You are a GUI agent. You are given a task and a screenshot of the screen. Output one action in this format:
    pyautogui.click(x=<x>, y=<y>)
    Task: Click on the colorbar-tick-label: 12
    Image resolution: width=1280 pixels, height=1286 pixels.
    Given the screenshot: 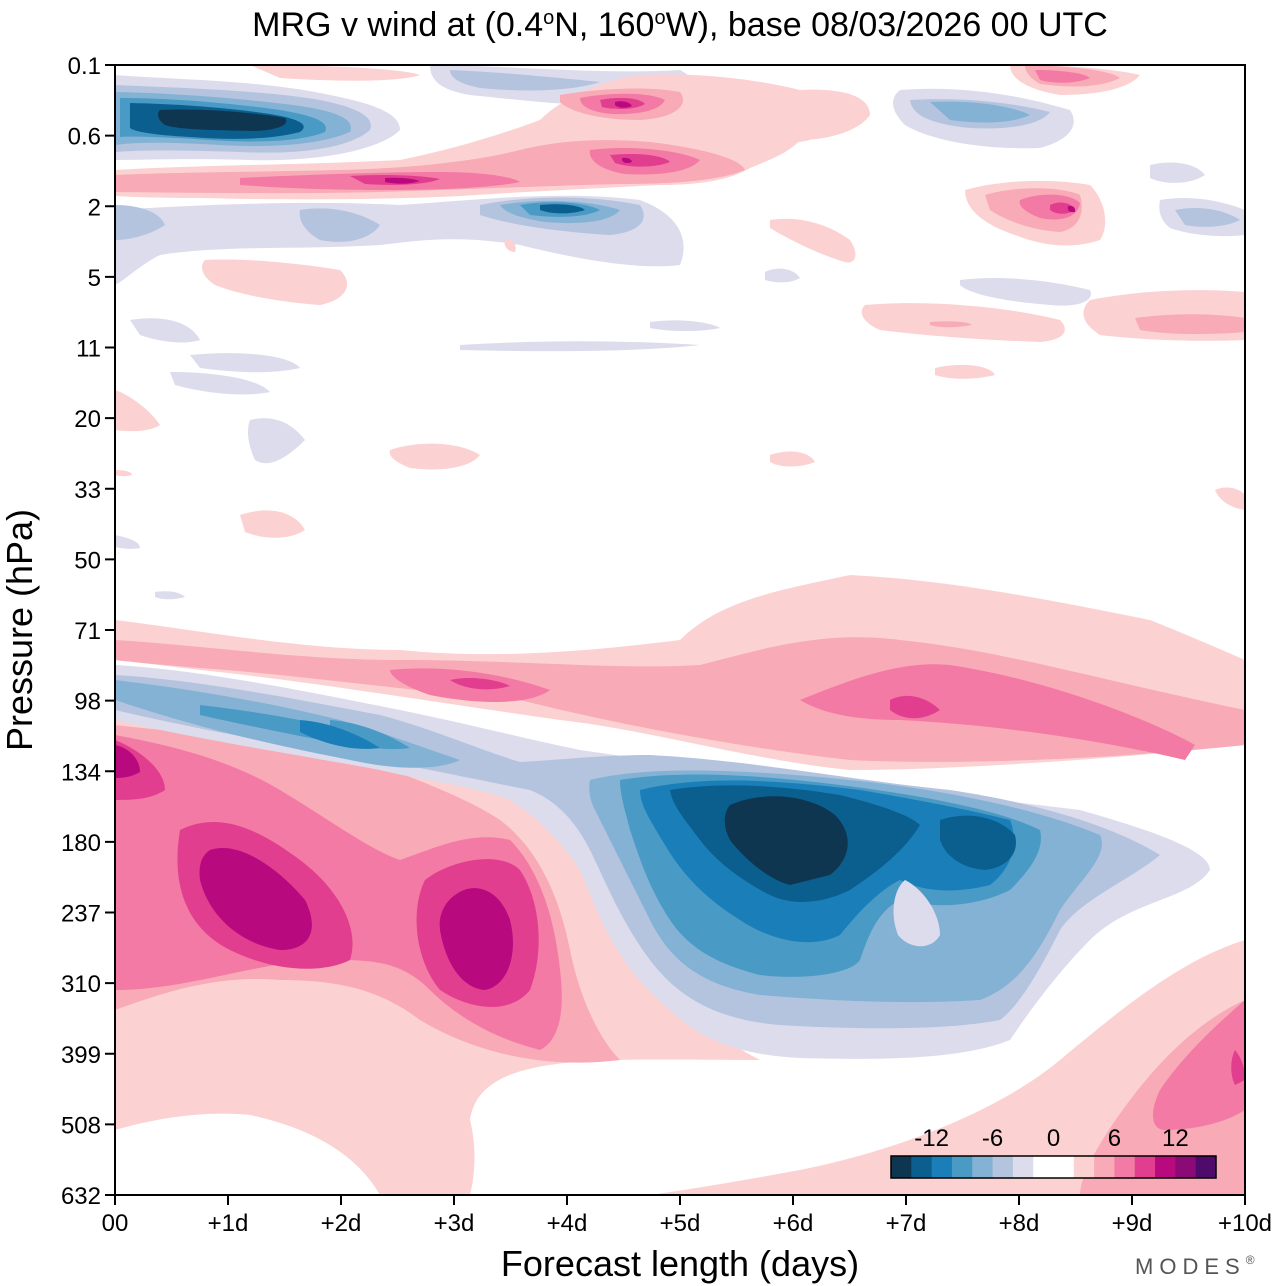 What is the action you would take?
    pyautogui.click(x=1175, y=1138)
    